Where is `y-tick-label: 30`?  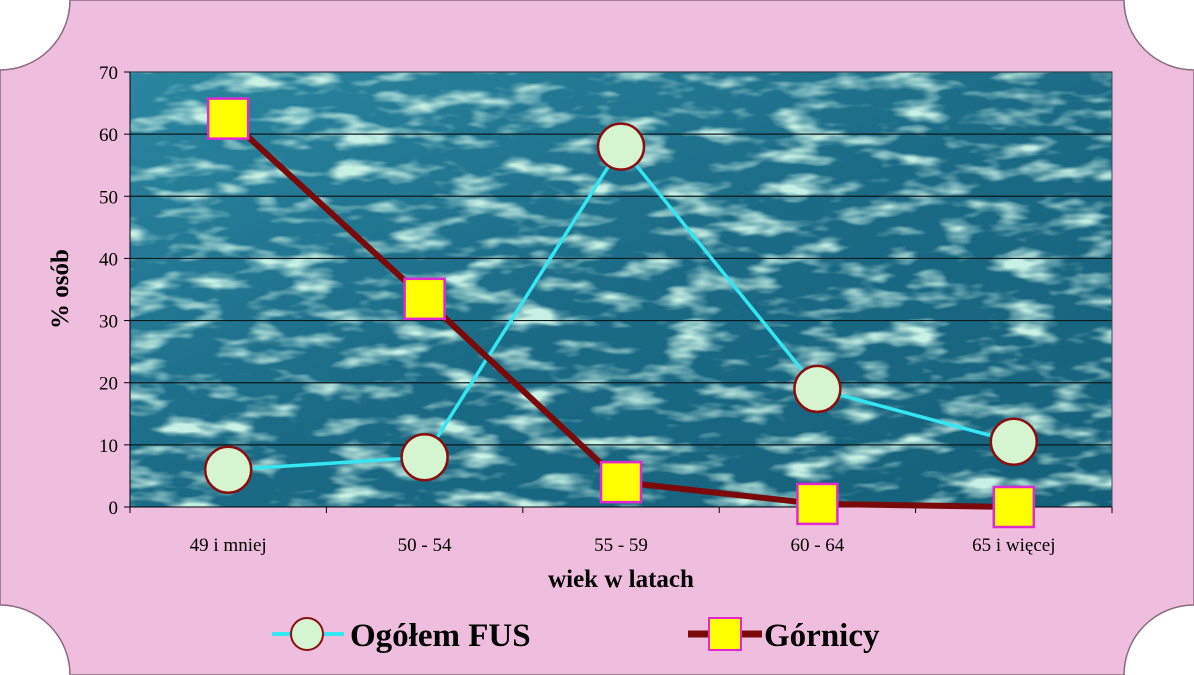 y-tick-label: 30 is located at coordinates (108, 322).